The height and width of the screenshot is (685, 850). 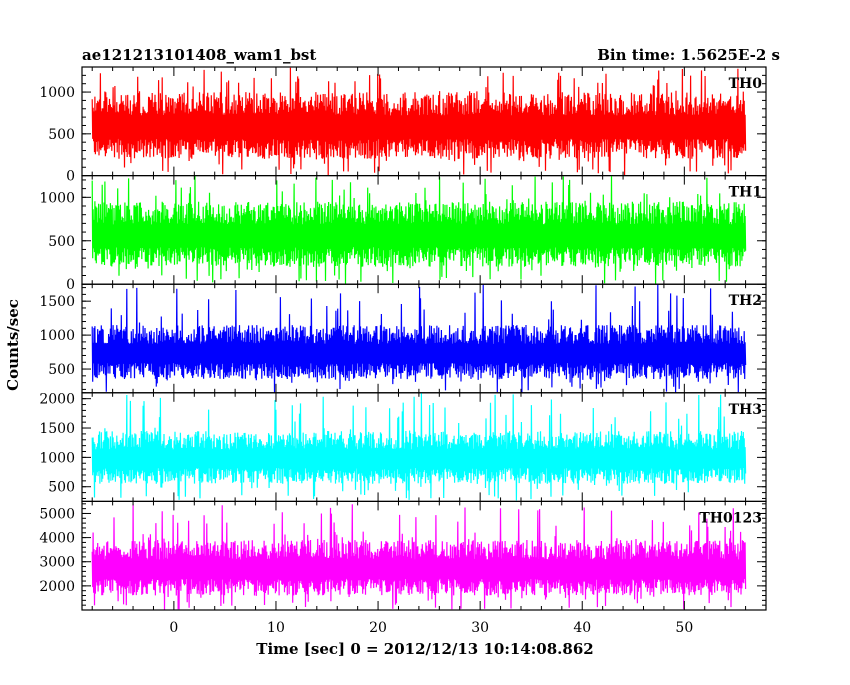 I want to click on series-line-th1, so click(x=419, y=229).